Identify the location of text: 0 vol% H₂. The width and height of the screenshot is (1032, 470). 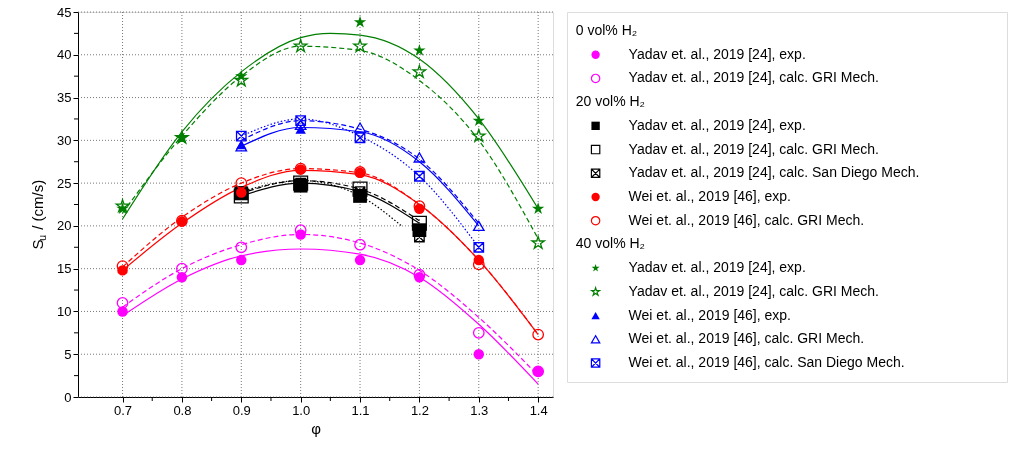
(606, 29).